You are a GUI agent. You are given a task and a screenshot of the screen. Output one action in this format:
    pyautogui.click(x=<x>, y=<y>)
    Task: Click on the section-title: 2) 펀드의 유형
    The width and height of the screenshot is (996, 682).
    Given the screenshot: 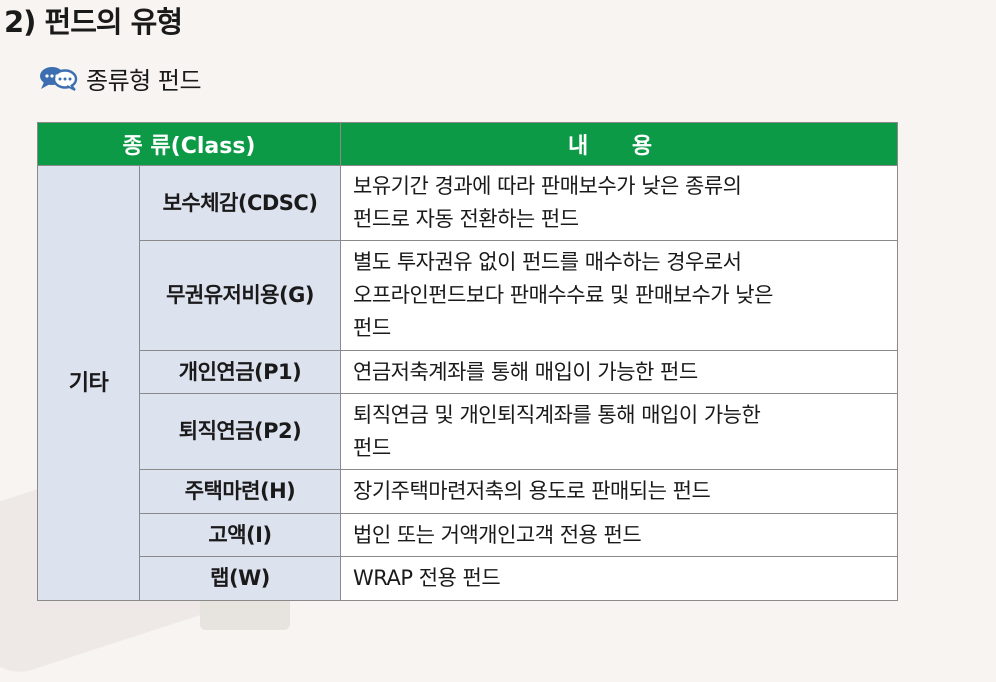 What is the action you would take?
    pyautogui.click(x=93, y=22)
    